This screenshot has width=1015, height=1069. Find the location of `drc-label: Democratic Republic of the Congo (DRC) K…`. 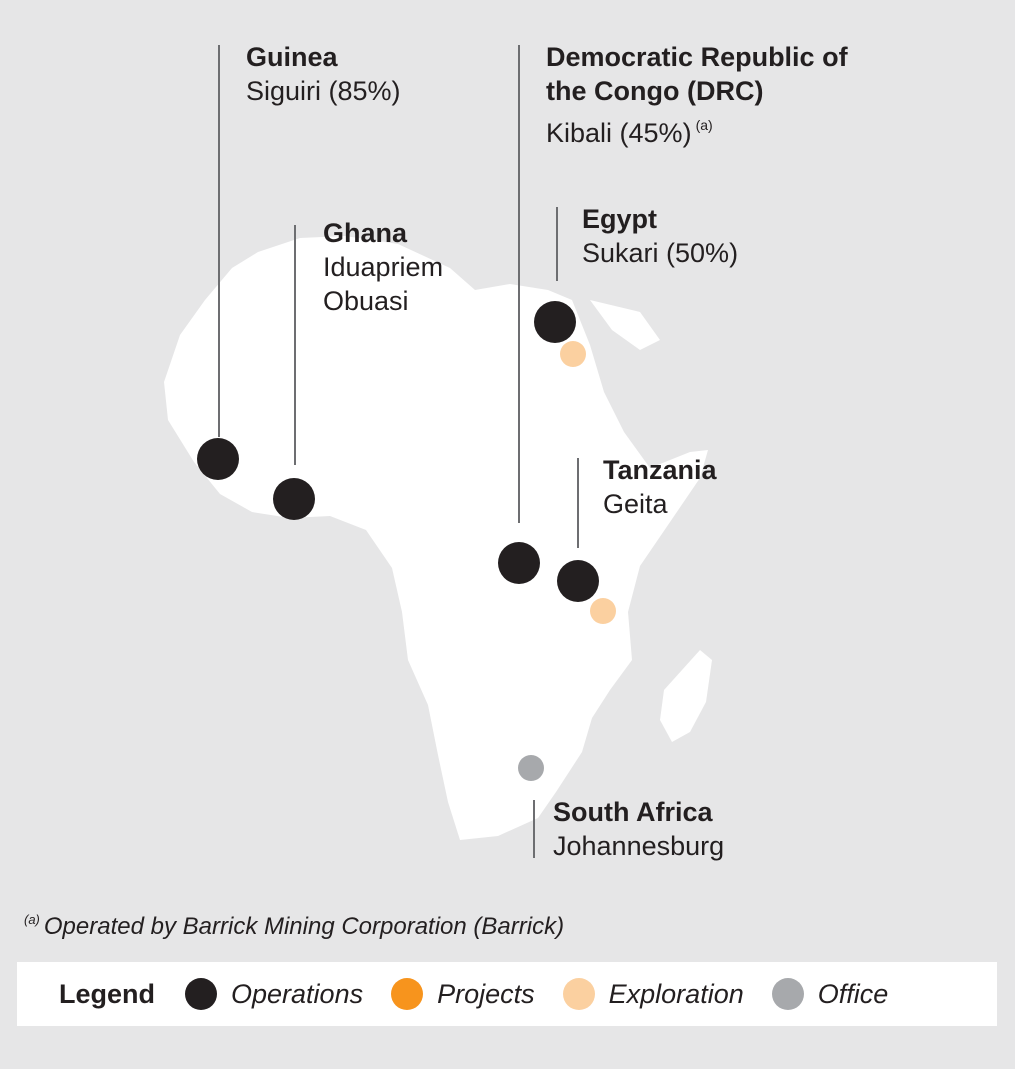

drc-label: Democratic Republic of the Congo (DRC) K… is located at coordinates (697, 95).